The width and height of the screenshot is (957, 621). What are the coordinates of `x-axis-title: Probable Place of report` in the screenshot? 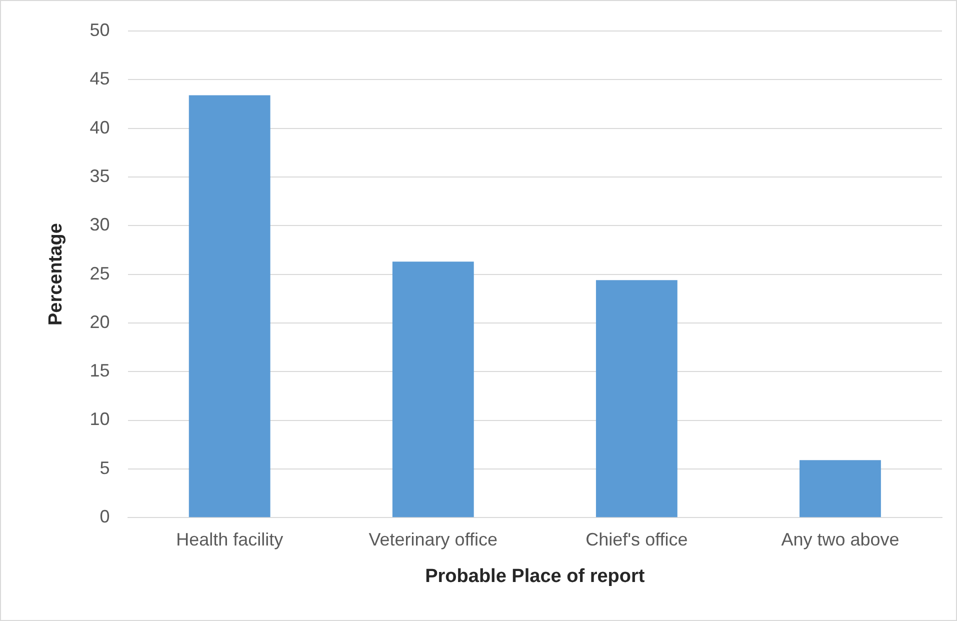 It's located at (535, 576).